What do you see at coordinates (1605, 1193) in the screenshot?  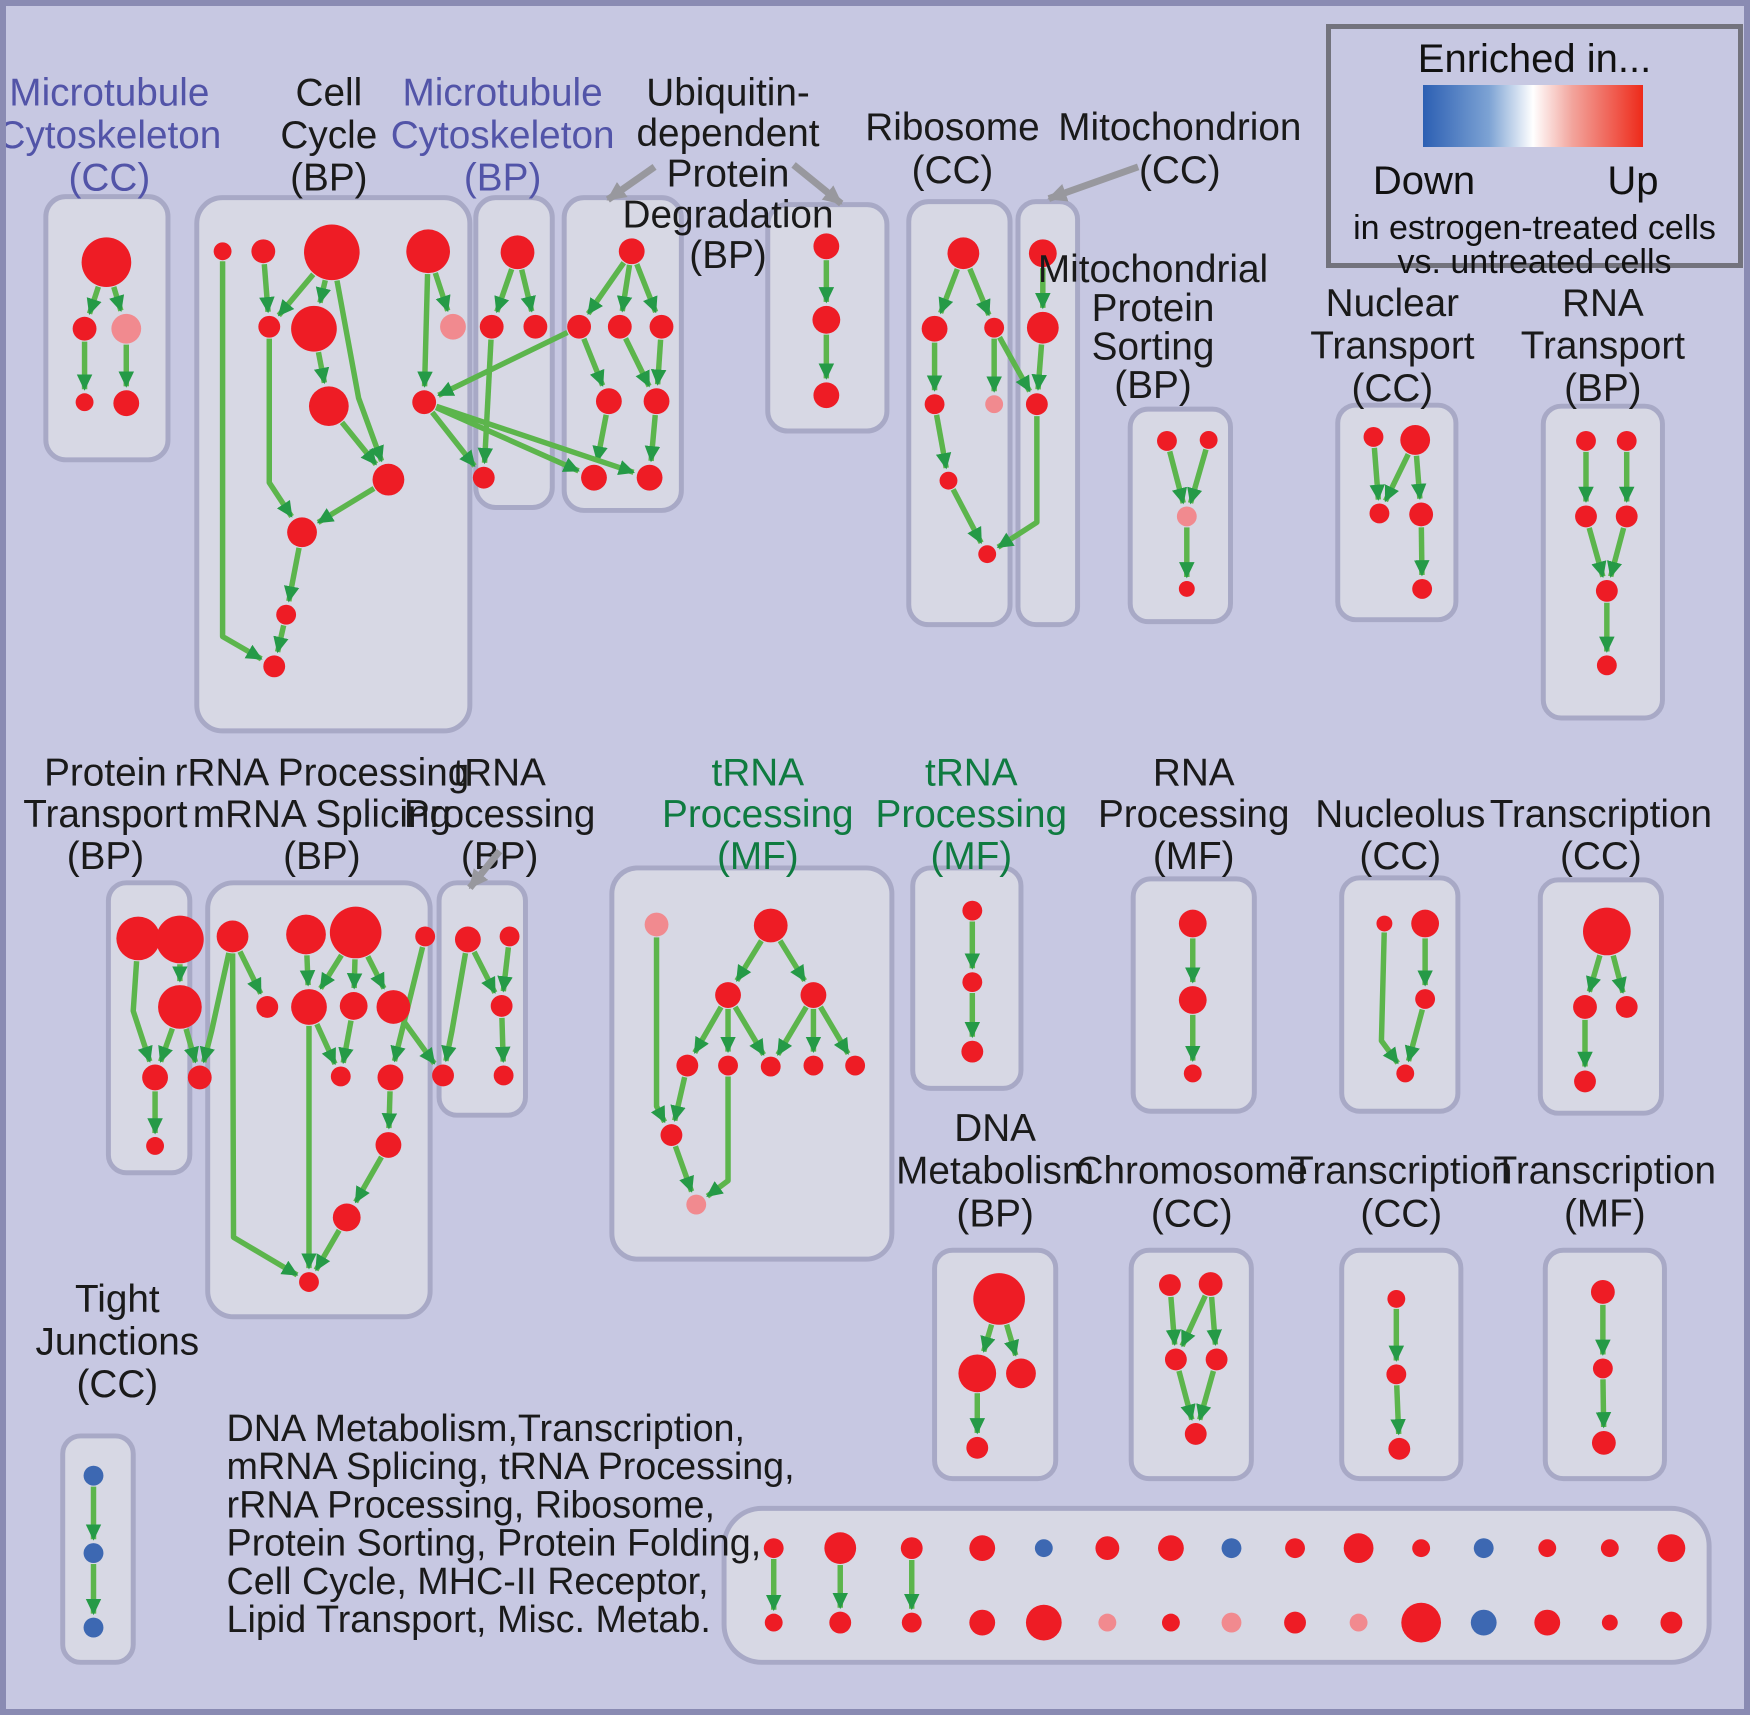 I see `cluster-label: Transcription (MF)` at bounding box center [1605, 1193].